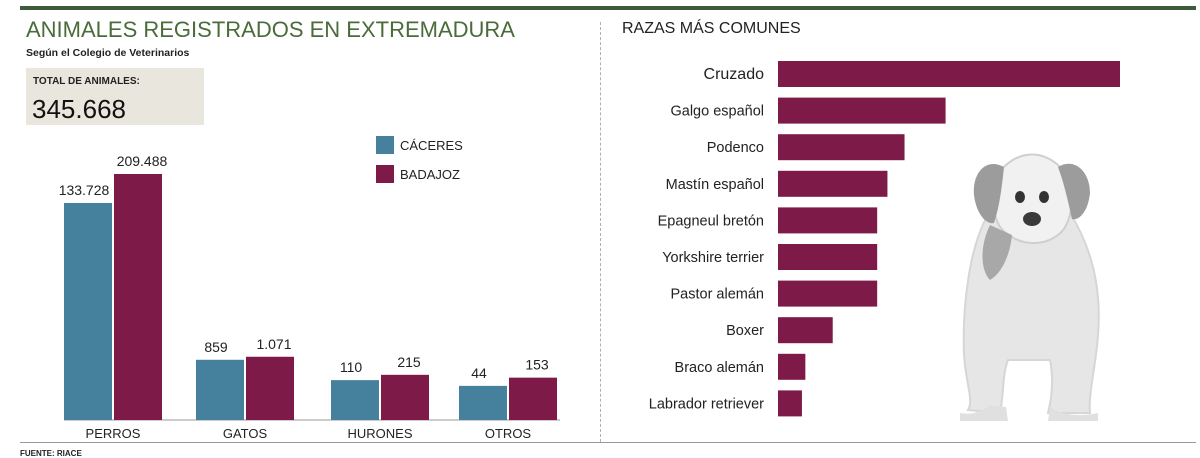 The height and width of the screenshot is (458, 1200). I want to click on bar-caceres-hurones, so click(355, 400).